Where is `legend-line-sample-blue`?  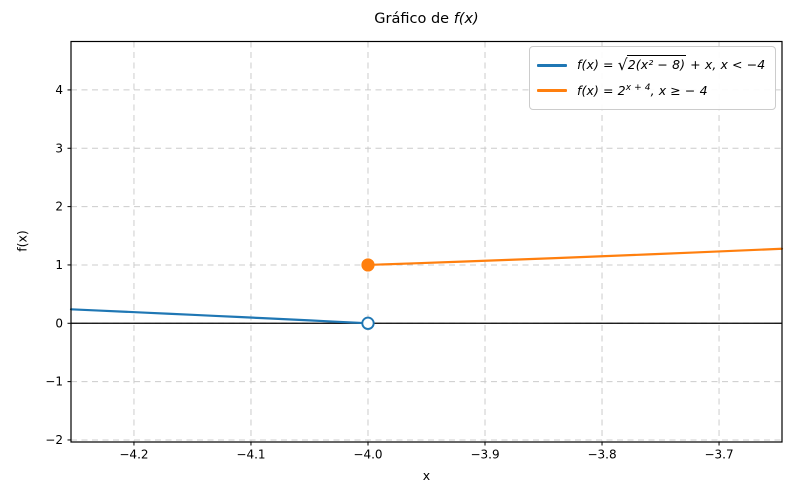
legend-line-sample-blue is located at coordinates (552, 65).